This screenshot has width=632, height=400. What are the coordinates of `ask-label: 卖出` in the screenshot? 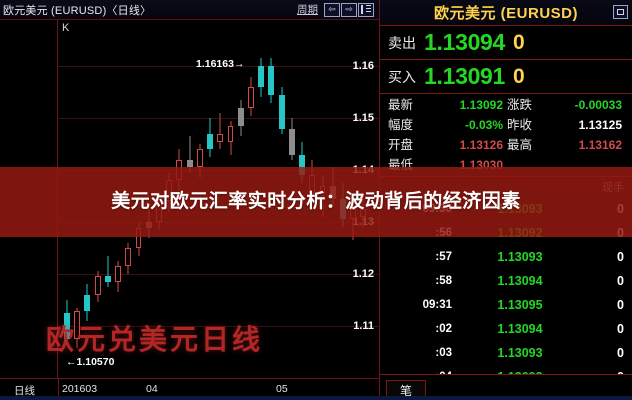 It's located at (402, 42).